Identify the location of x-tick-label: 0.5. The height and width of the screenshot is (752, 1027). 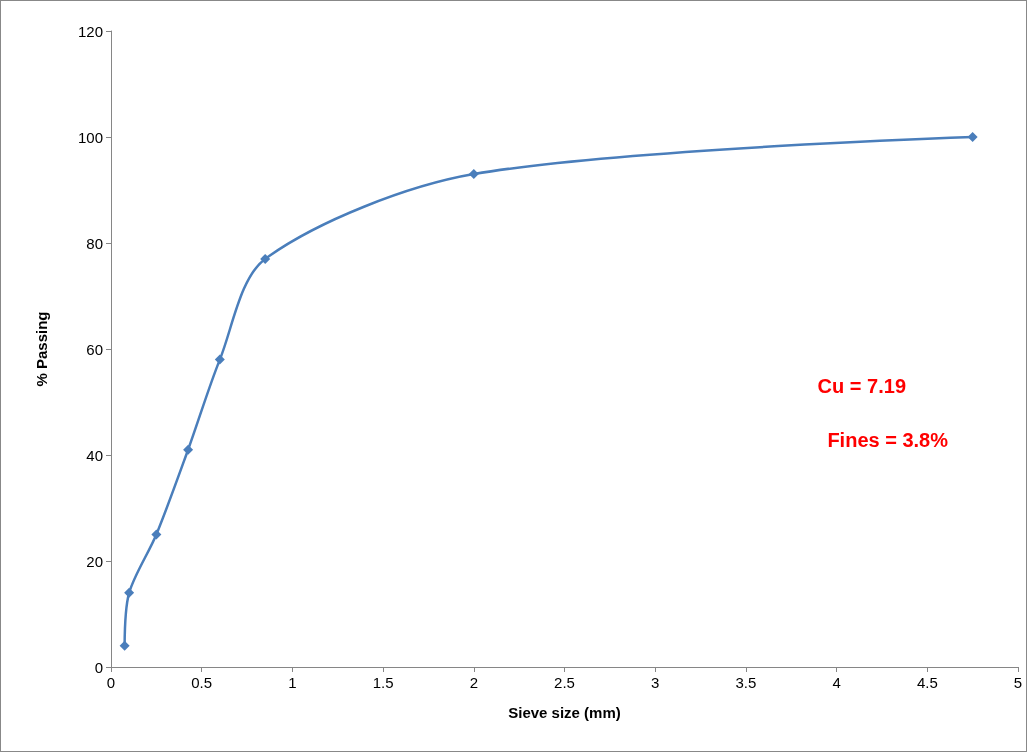
(202, 682).